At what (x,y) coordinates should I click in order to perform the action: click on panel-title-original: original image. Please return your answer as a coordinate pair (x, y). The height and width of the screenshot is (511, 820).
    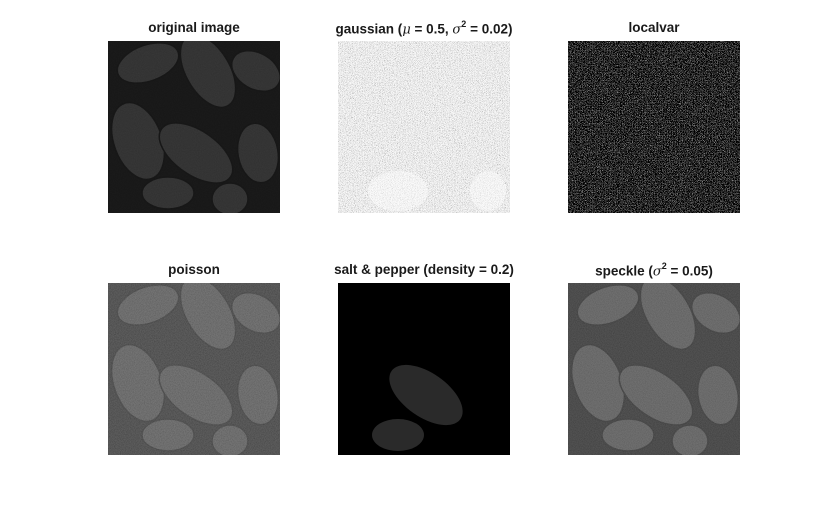
    Looking at the image, I should click on (194, 30).